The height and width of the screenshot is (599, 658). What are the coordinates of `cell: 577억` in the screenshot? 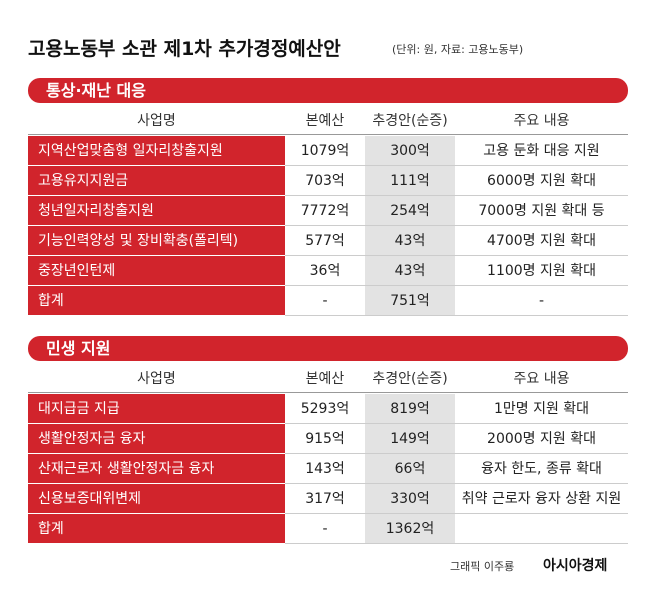 It's located at (325, 241).